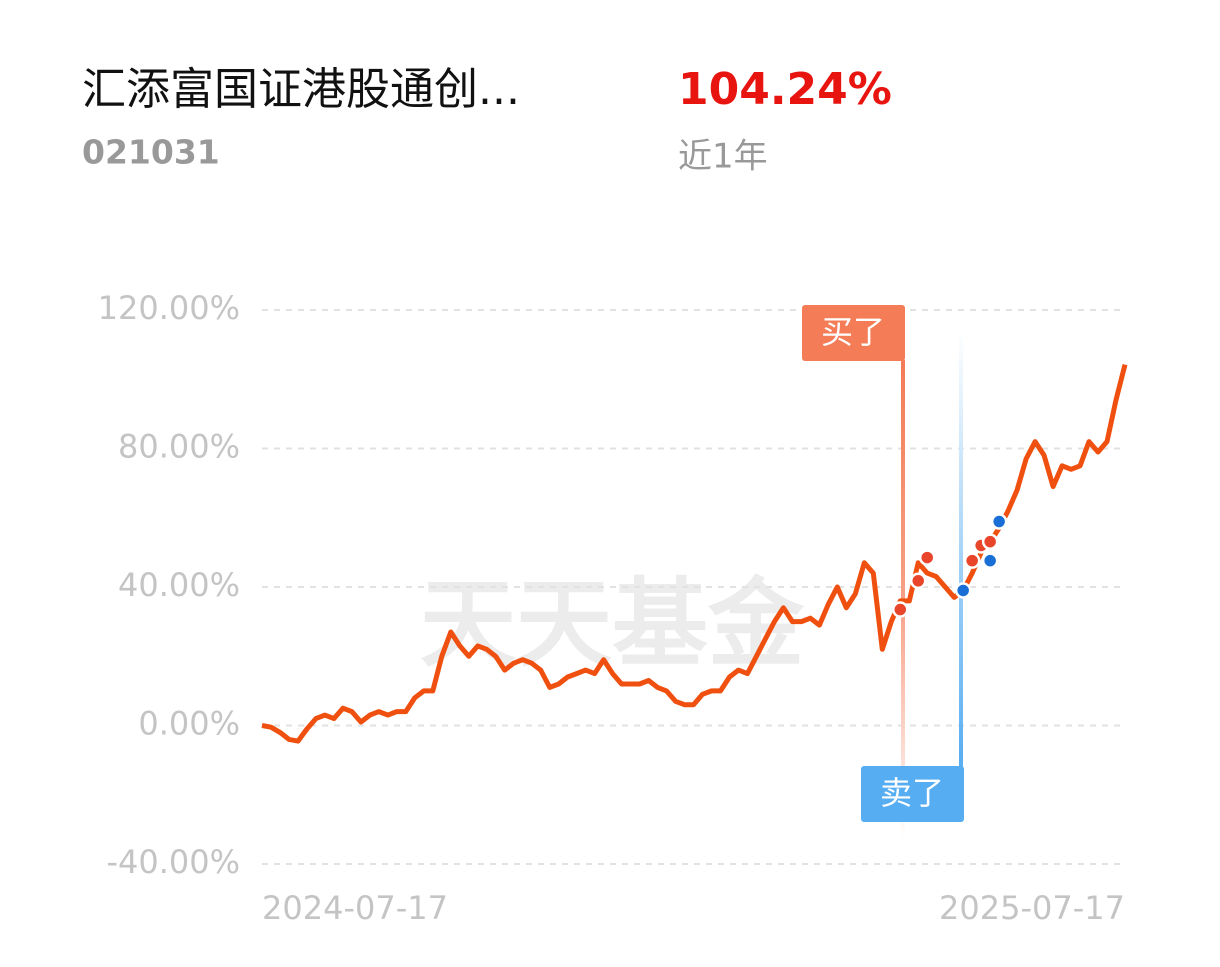  What do you see at coordinates (723, 157) in the screenshot?
I see `period: 近1年` at bounding box center [723, 157].